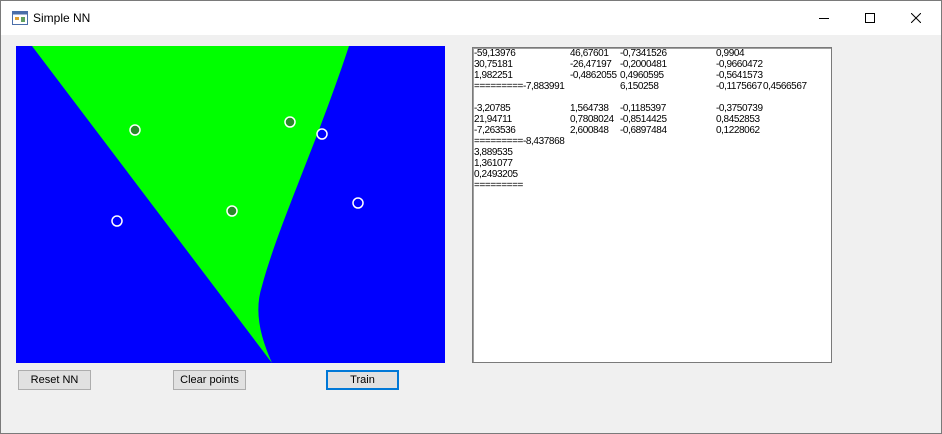  What do you see at coordinates (652, 97) in the screenshot?
I see `output-line` at bounding box center [652, 97].